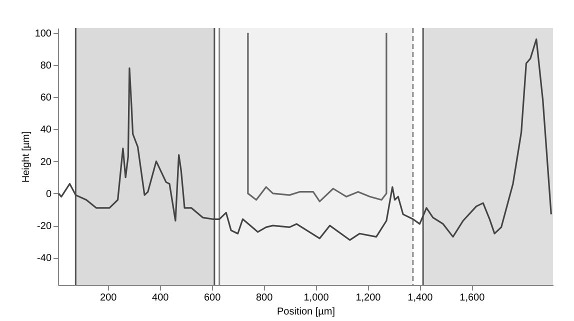 This screenshot has height=321, width=574. Describe the element at coordinates (109, 298) in the screenshot. I see `x-tick-label: 200` at that location.